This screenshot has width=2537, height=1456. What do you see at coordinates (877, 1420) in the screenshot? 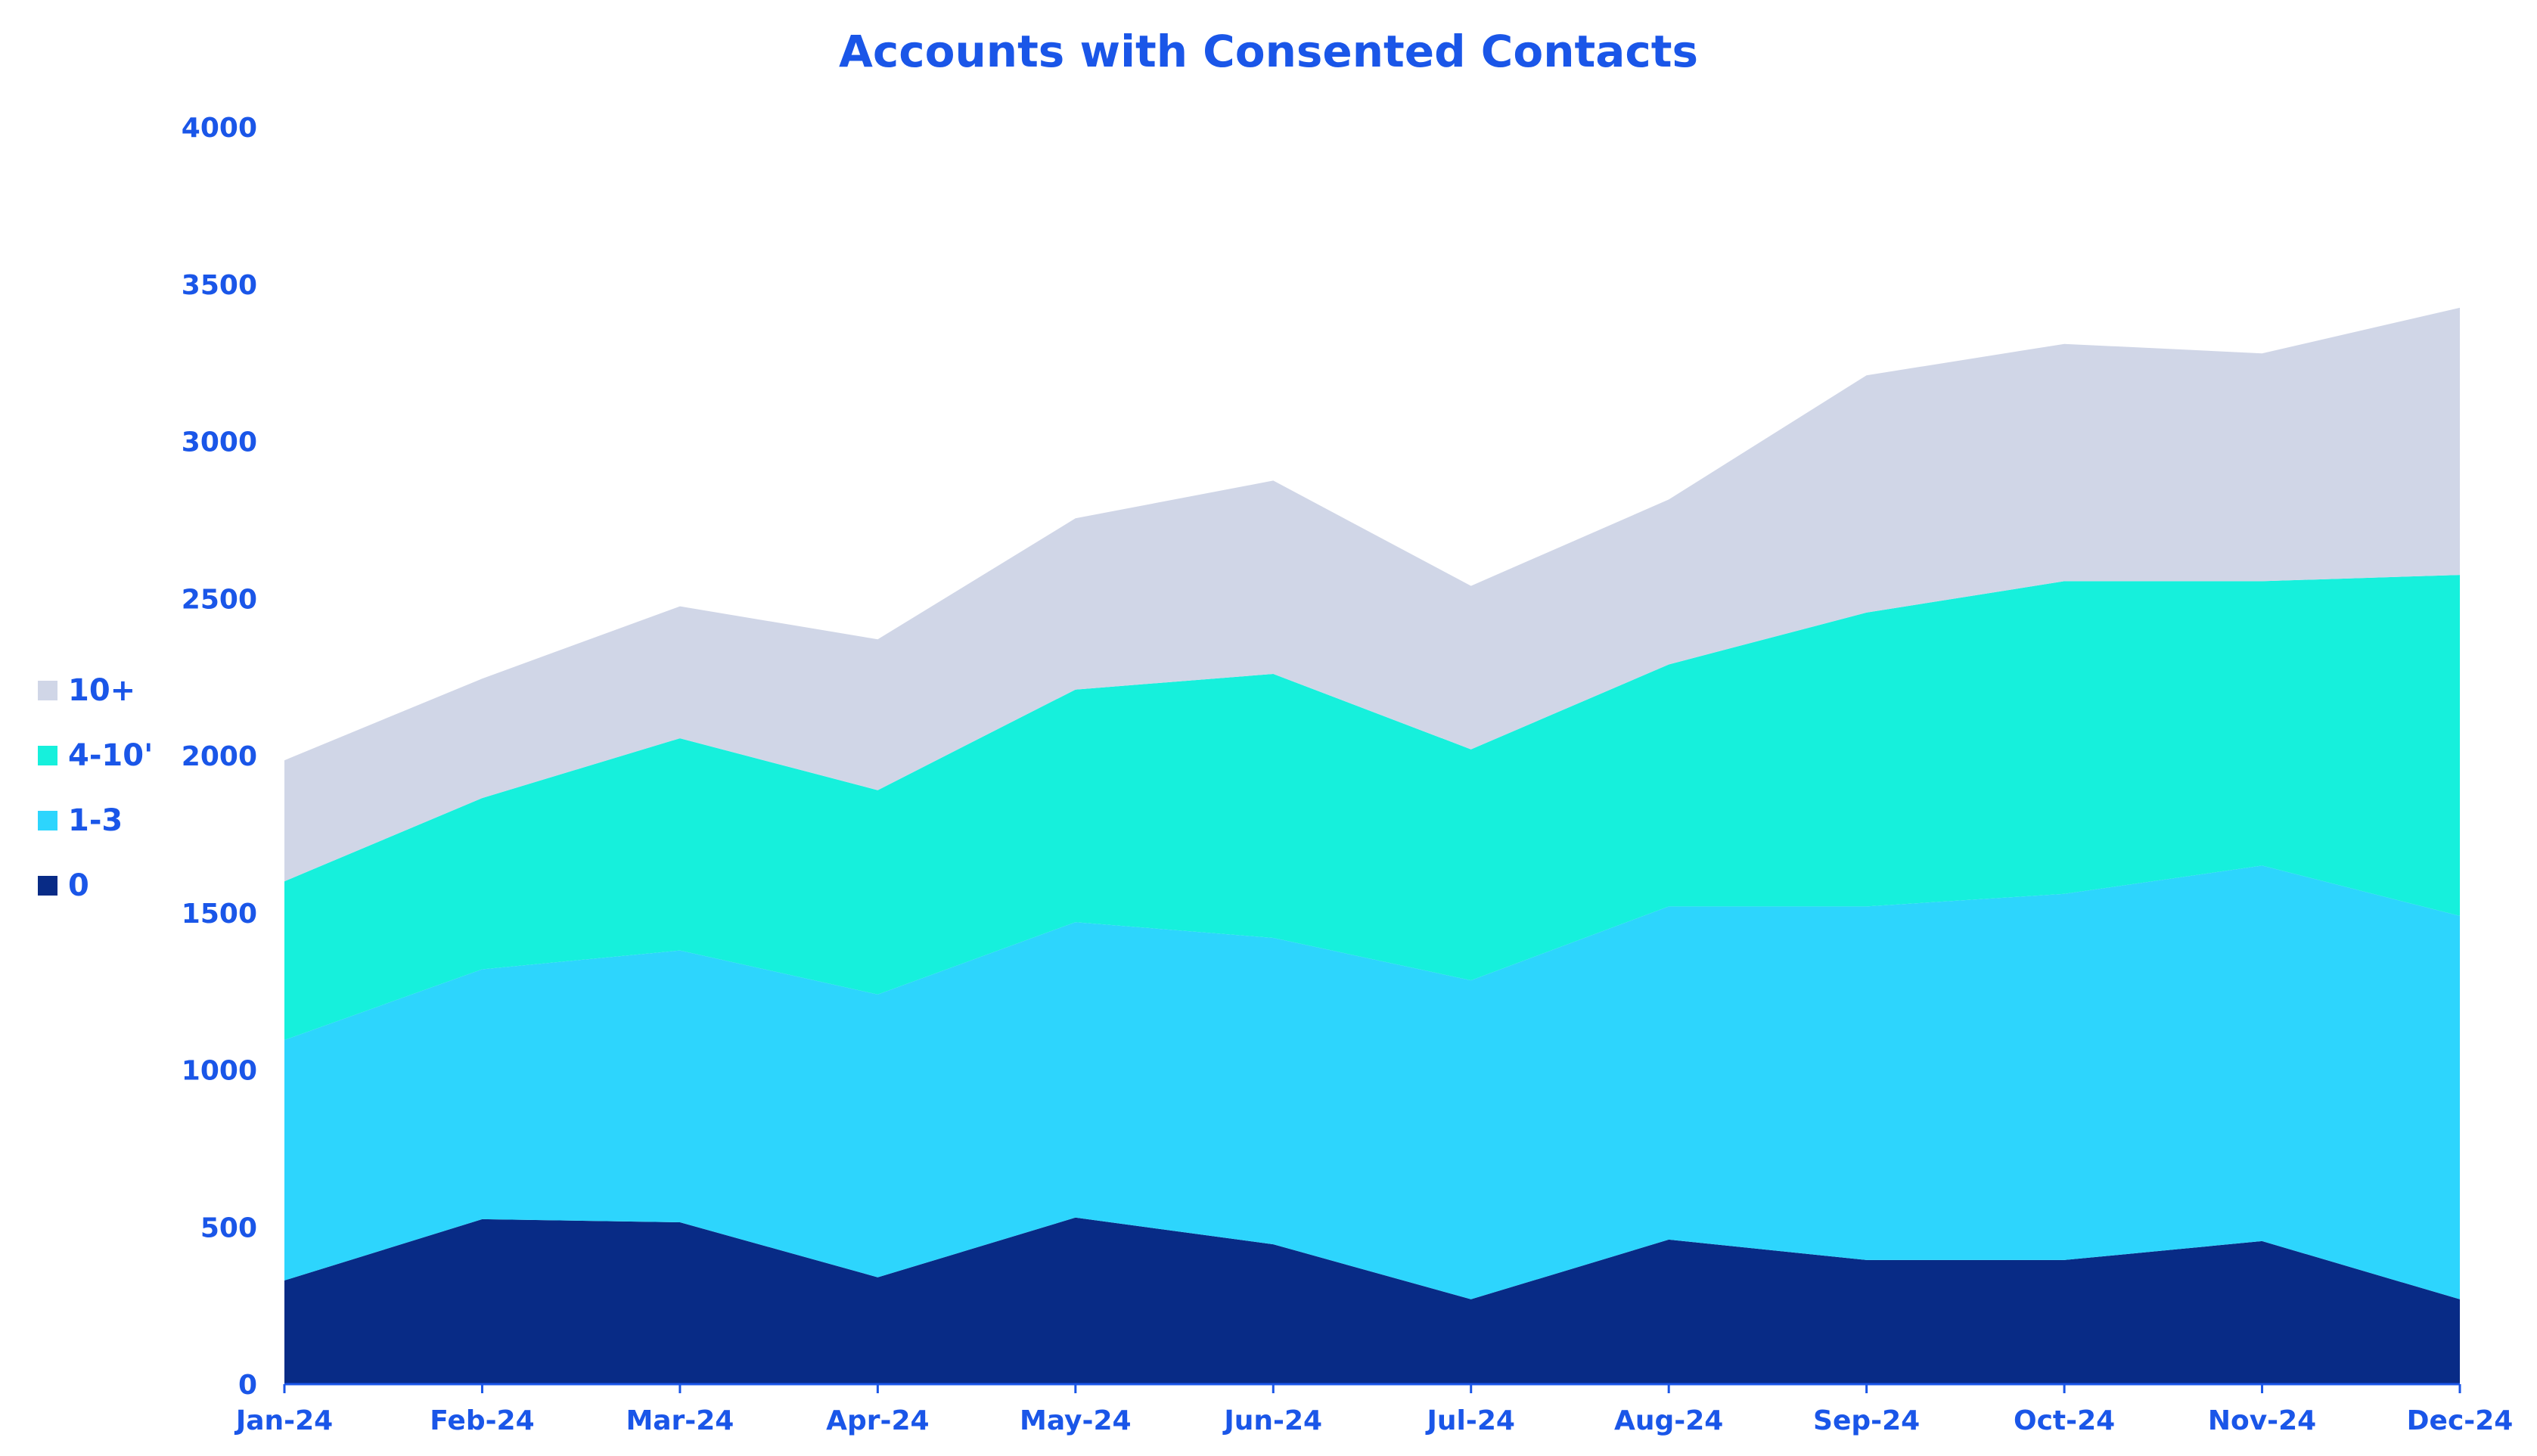
I see `x-tick-label: Apr-24` at bounding box center [877, 1420].